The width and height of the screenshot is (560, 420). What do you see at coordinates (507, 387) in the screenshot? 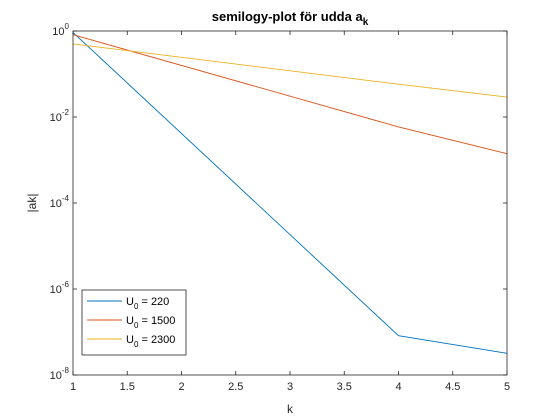
I see `x-tick-label: 5` at bounding box center [507, 387].